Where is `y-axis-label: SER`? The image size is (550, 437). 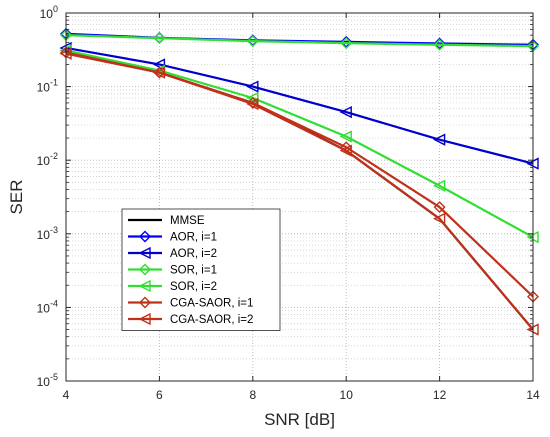
y-axis-label: SER is located at coordinates (16, 197).